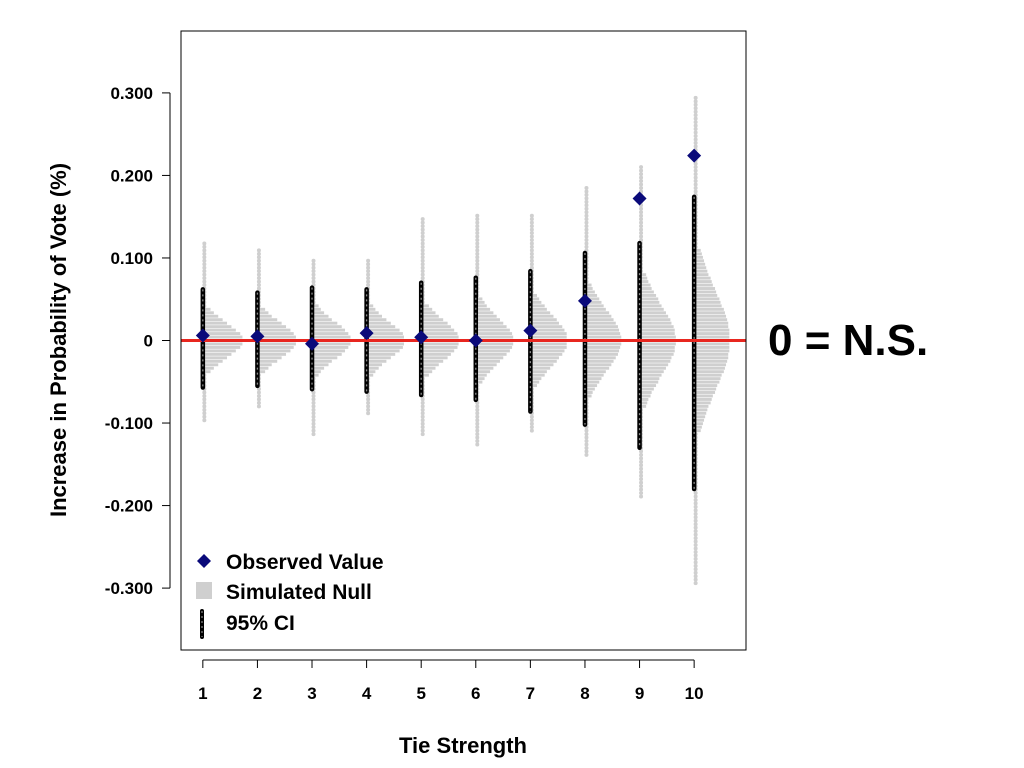 Image resolution: width=1024 pixels, height=768 pixels. Describe the element at coordinates (129, 506) in the screenshot. I see `y-tick-label: -0.200` at that location.